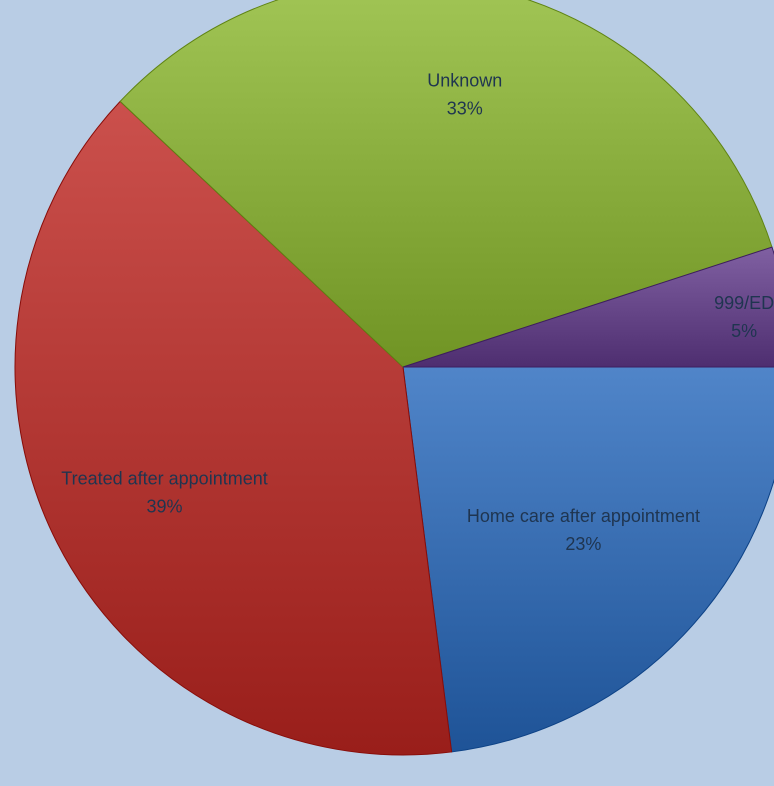 This screenshot has height=786, width=774. I want to click on slice-percent-999-ed: 5%, so click(744, 331).